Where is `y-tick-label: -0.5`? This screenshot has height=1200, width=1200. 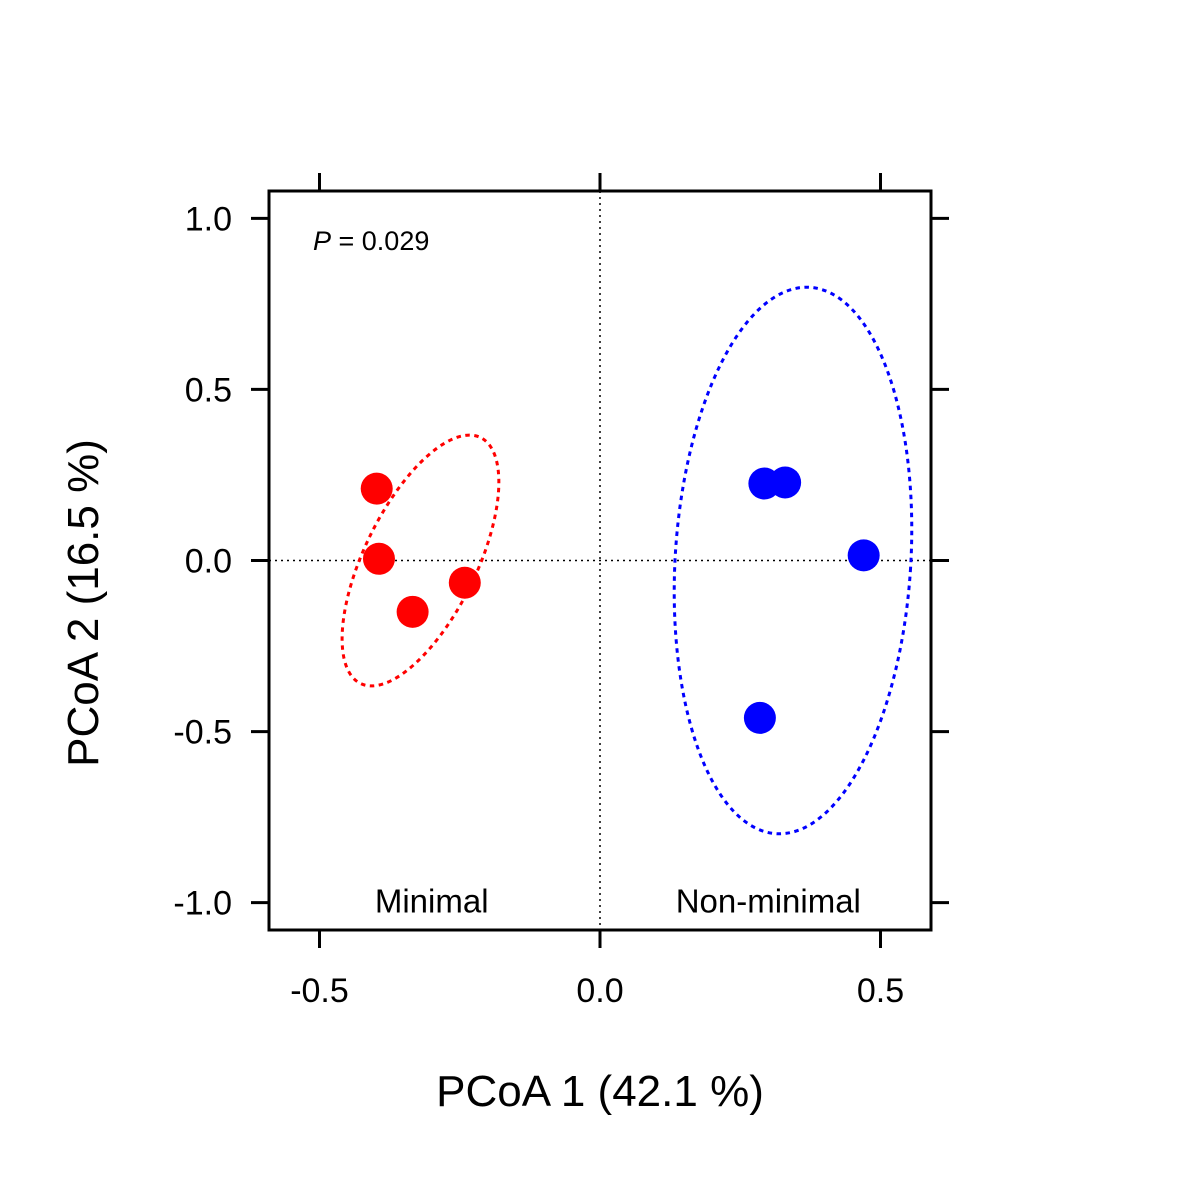
y-tick-label: -0.5 is located at coordinates (202, 733).